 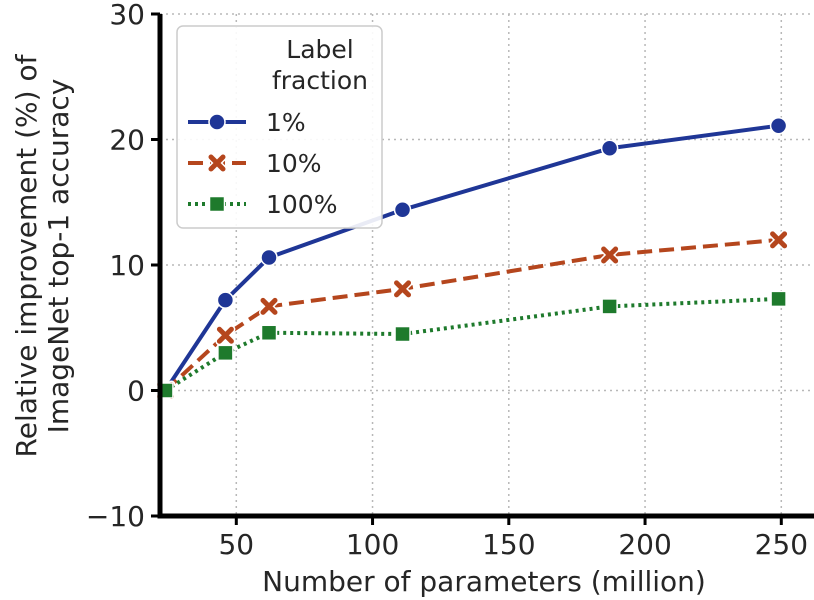 I want to click on x-axis-title: Number of parameters (million), so click(x=484, y=581).